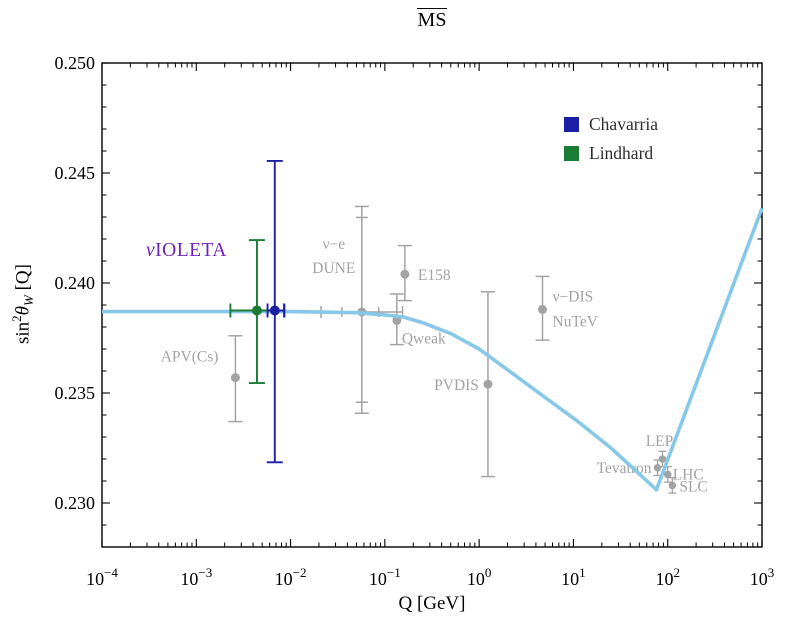 This screenshot has height=640, width=800. What do you see at coordinates (660, 441) in the screenshot?
I see `point-label-lep: LEP` at bounding box center [660, 441].